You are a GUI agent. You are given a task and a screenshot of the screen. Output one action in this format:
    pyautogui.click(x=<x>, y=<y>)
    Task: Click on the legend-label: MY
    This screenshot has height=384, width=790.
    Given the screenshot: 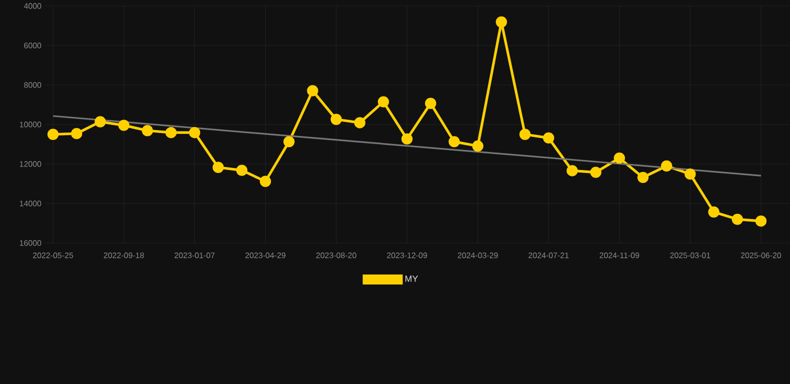 What is the action you would take?
    pyautogui.click(x=411, y=279)
    